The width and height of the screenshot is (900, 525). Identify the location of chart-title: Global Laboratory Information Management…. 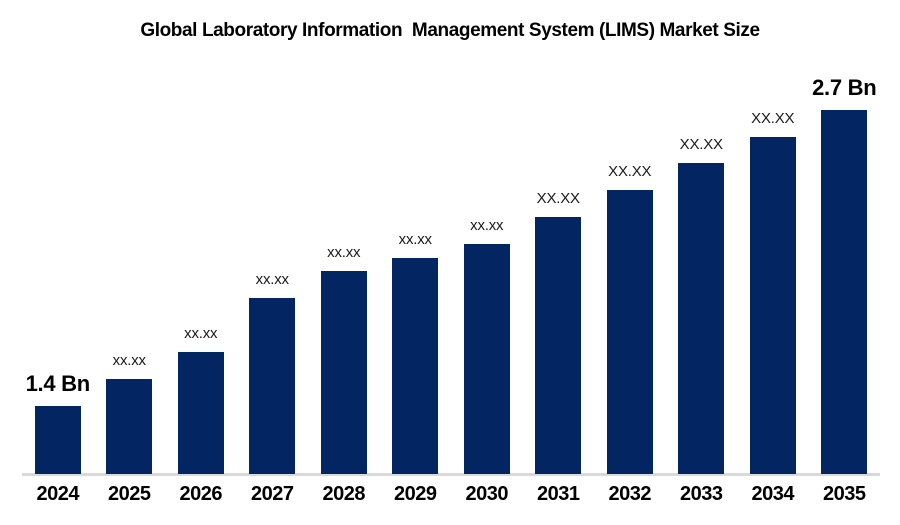
(450, 30).